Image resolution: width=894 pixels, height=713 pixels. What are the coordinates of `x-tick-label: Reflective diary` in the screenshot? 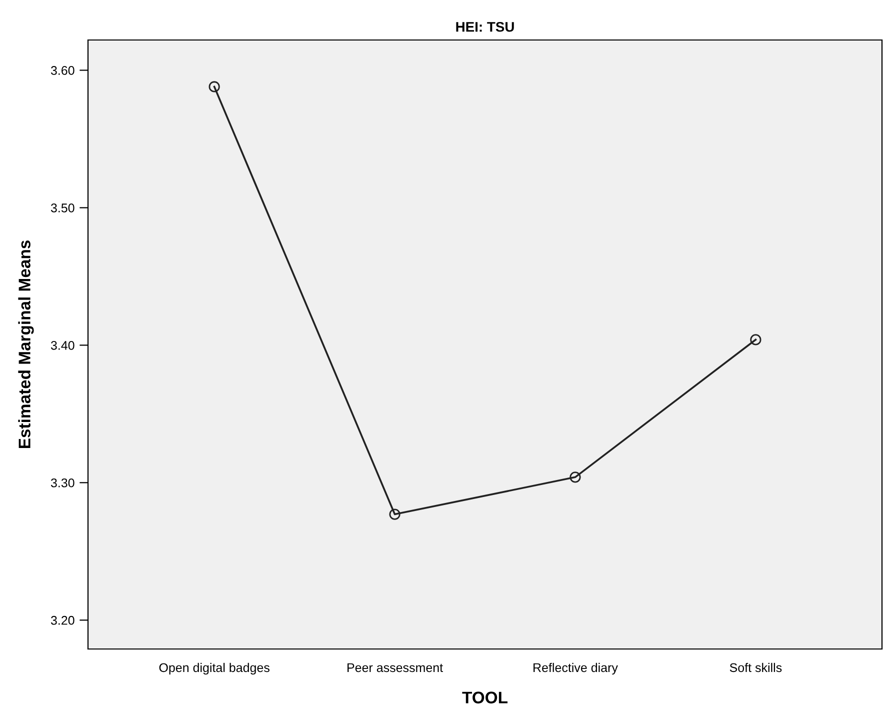 It's located at (576, 668).